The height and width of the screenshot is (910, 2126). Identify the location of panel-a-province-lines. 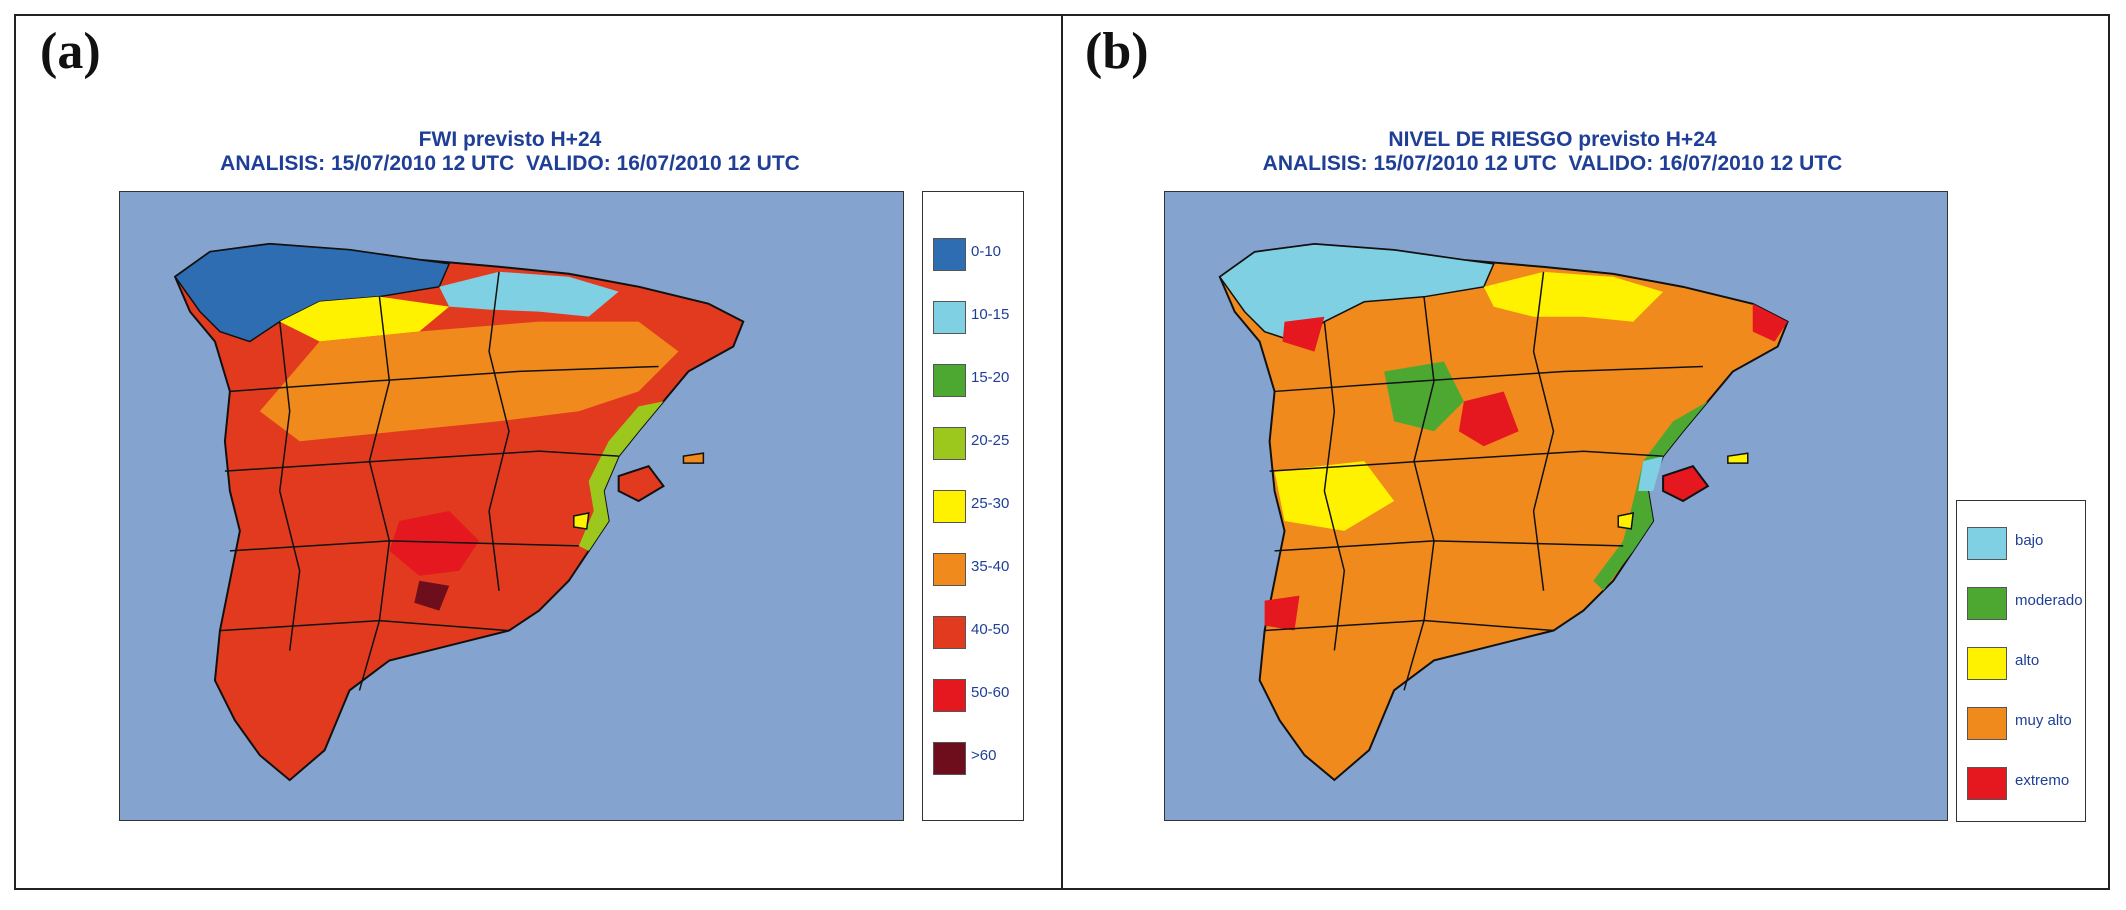
(439, 481).